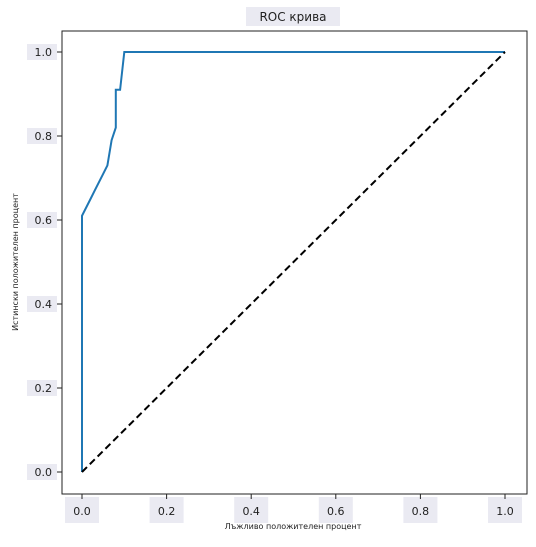 Image resolution: width=536 pixels, height=547 pixels. I want to click on y-tick-label: 0.2, so click(44, 388).